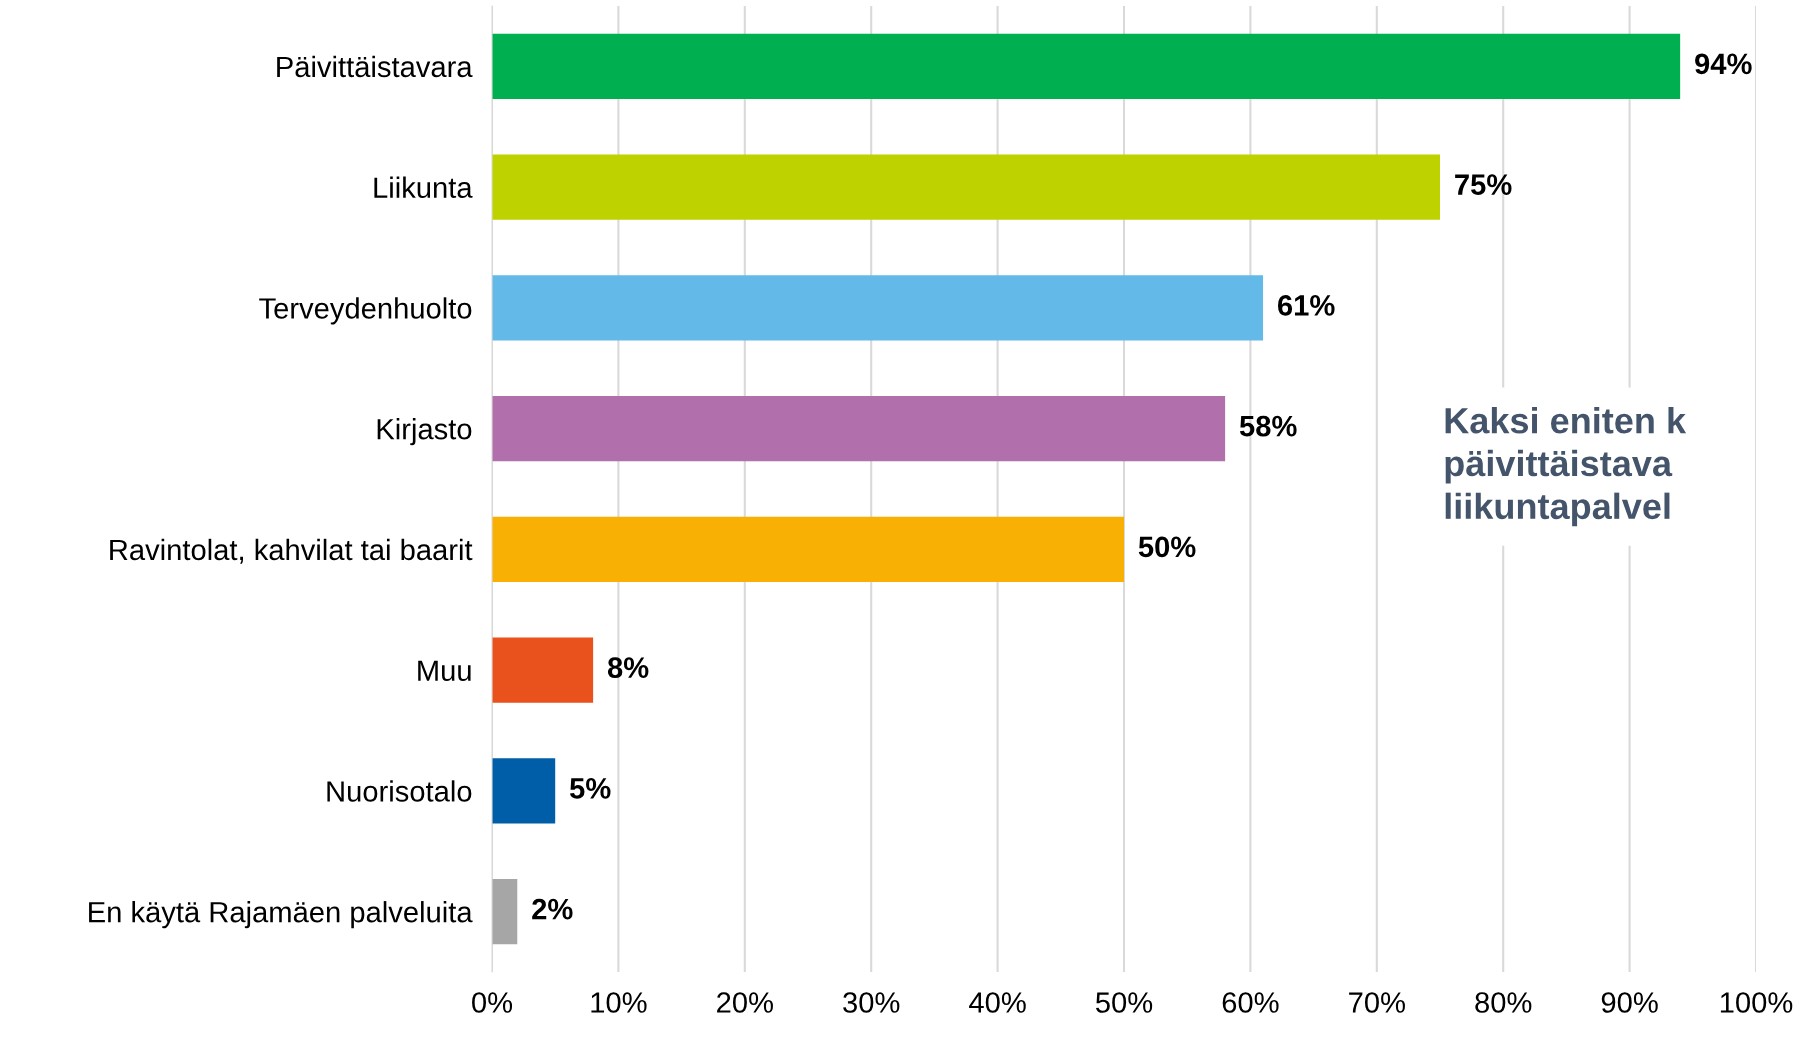 This screenshot has width=1804, height=1037. What do you see at coordinates (423, 187) in the screenshot?
I see `y-tick-label: Liikunta` at bounding box center [423, 187].